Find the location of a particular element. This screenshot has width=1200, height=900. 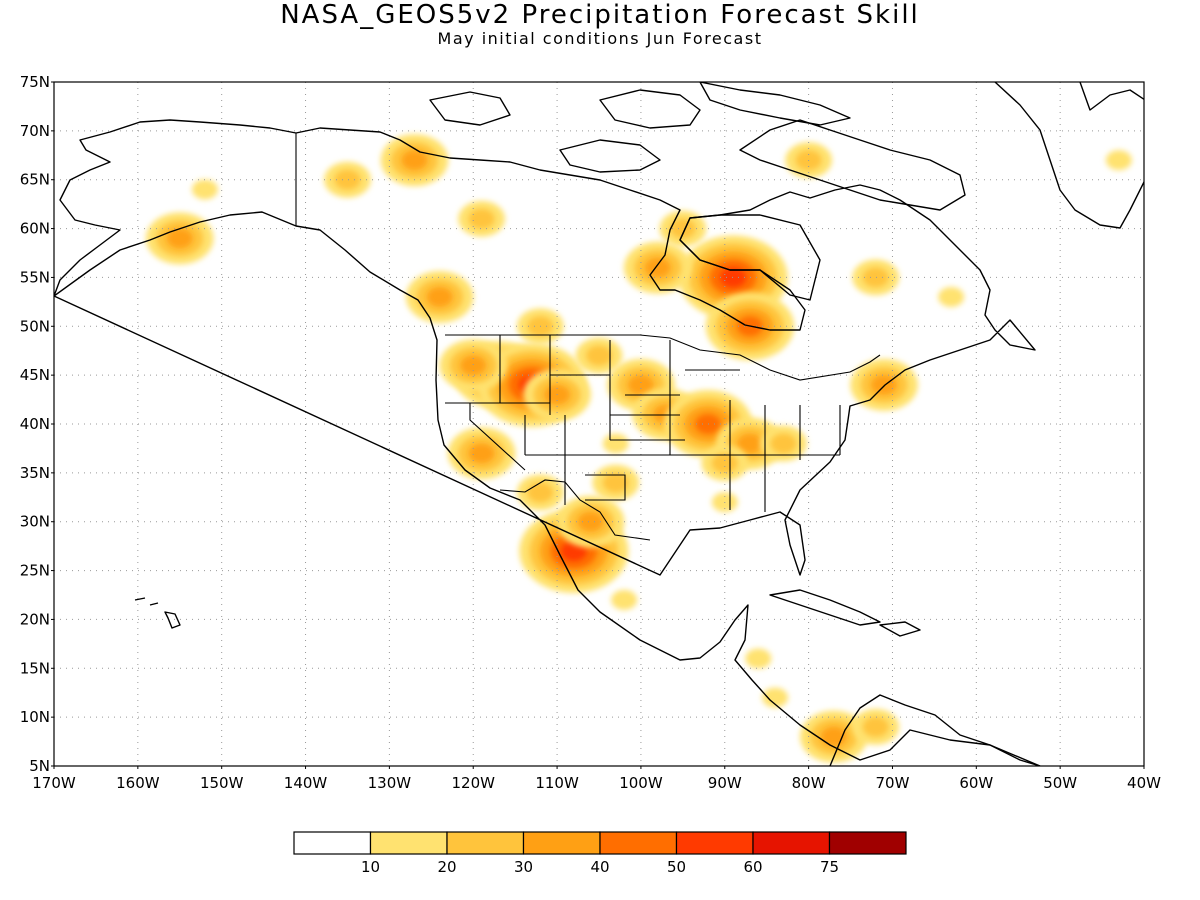

hawaii-coastline is located at coordinates (157, 613).